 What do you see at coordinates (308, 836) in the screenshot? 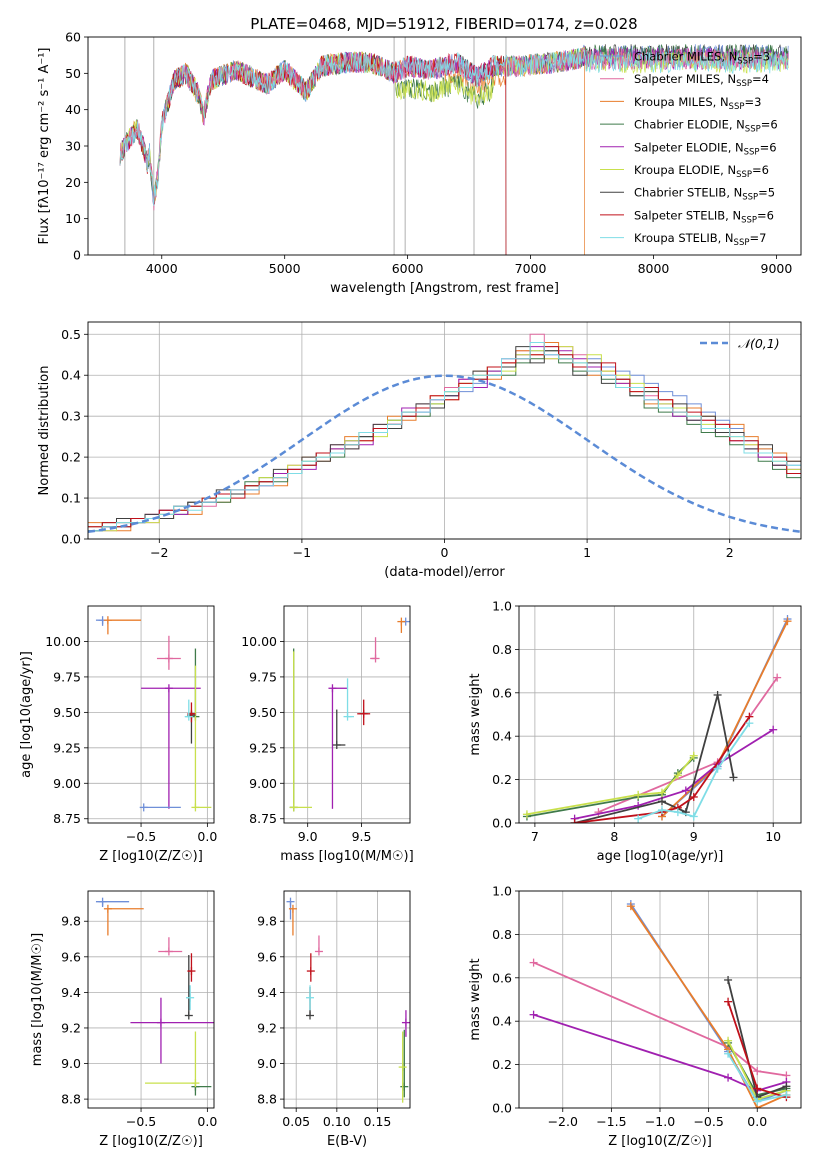
I see `x-tick-label: 9.0` at bounding box center [308, 836].